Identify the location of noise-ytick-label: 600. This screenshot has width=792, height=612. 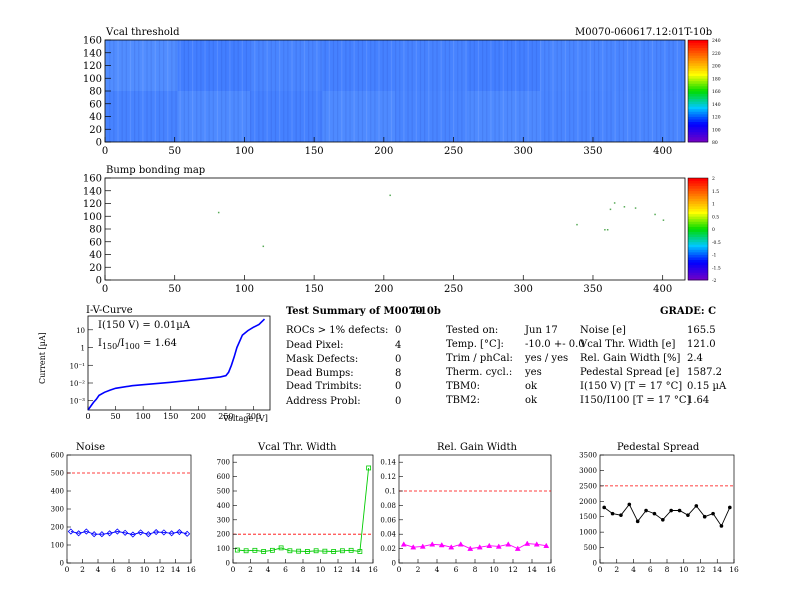
(57, 456).